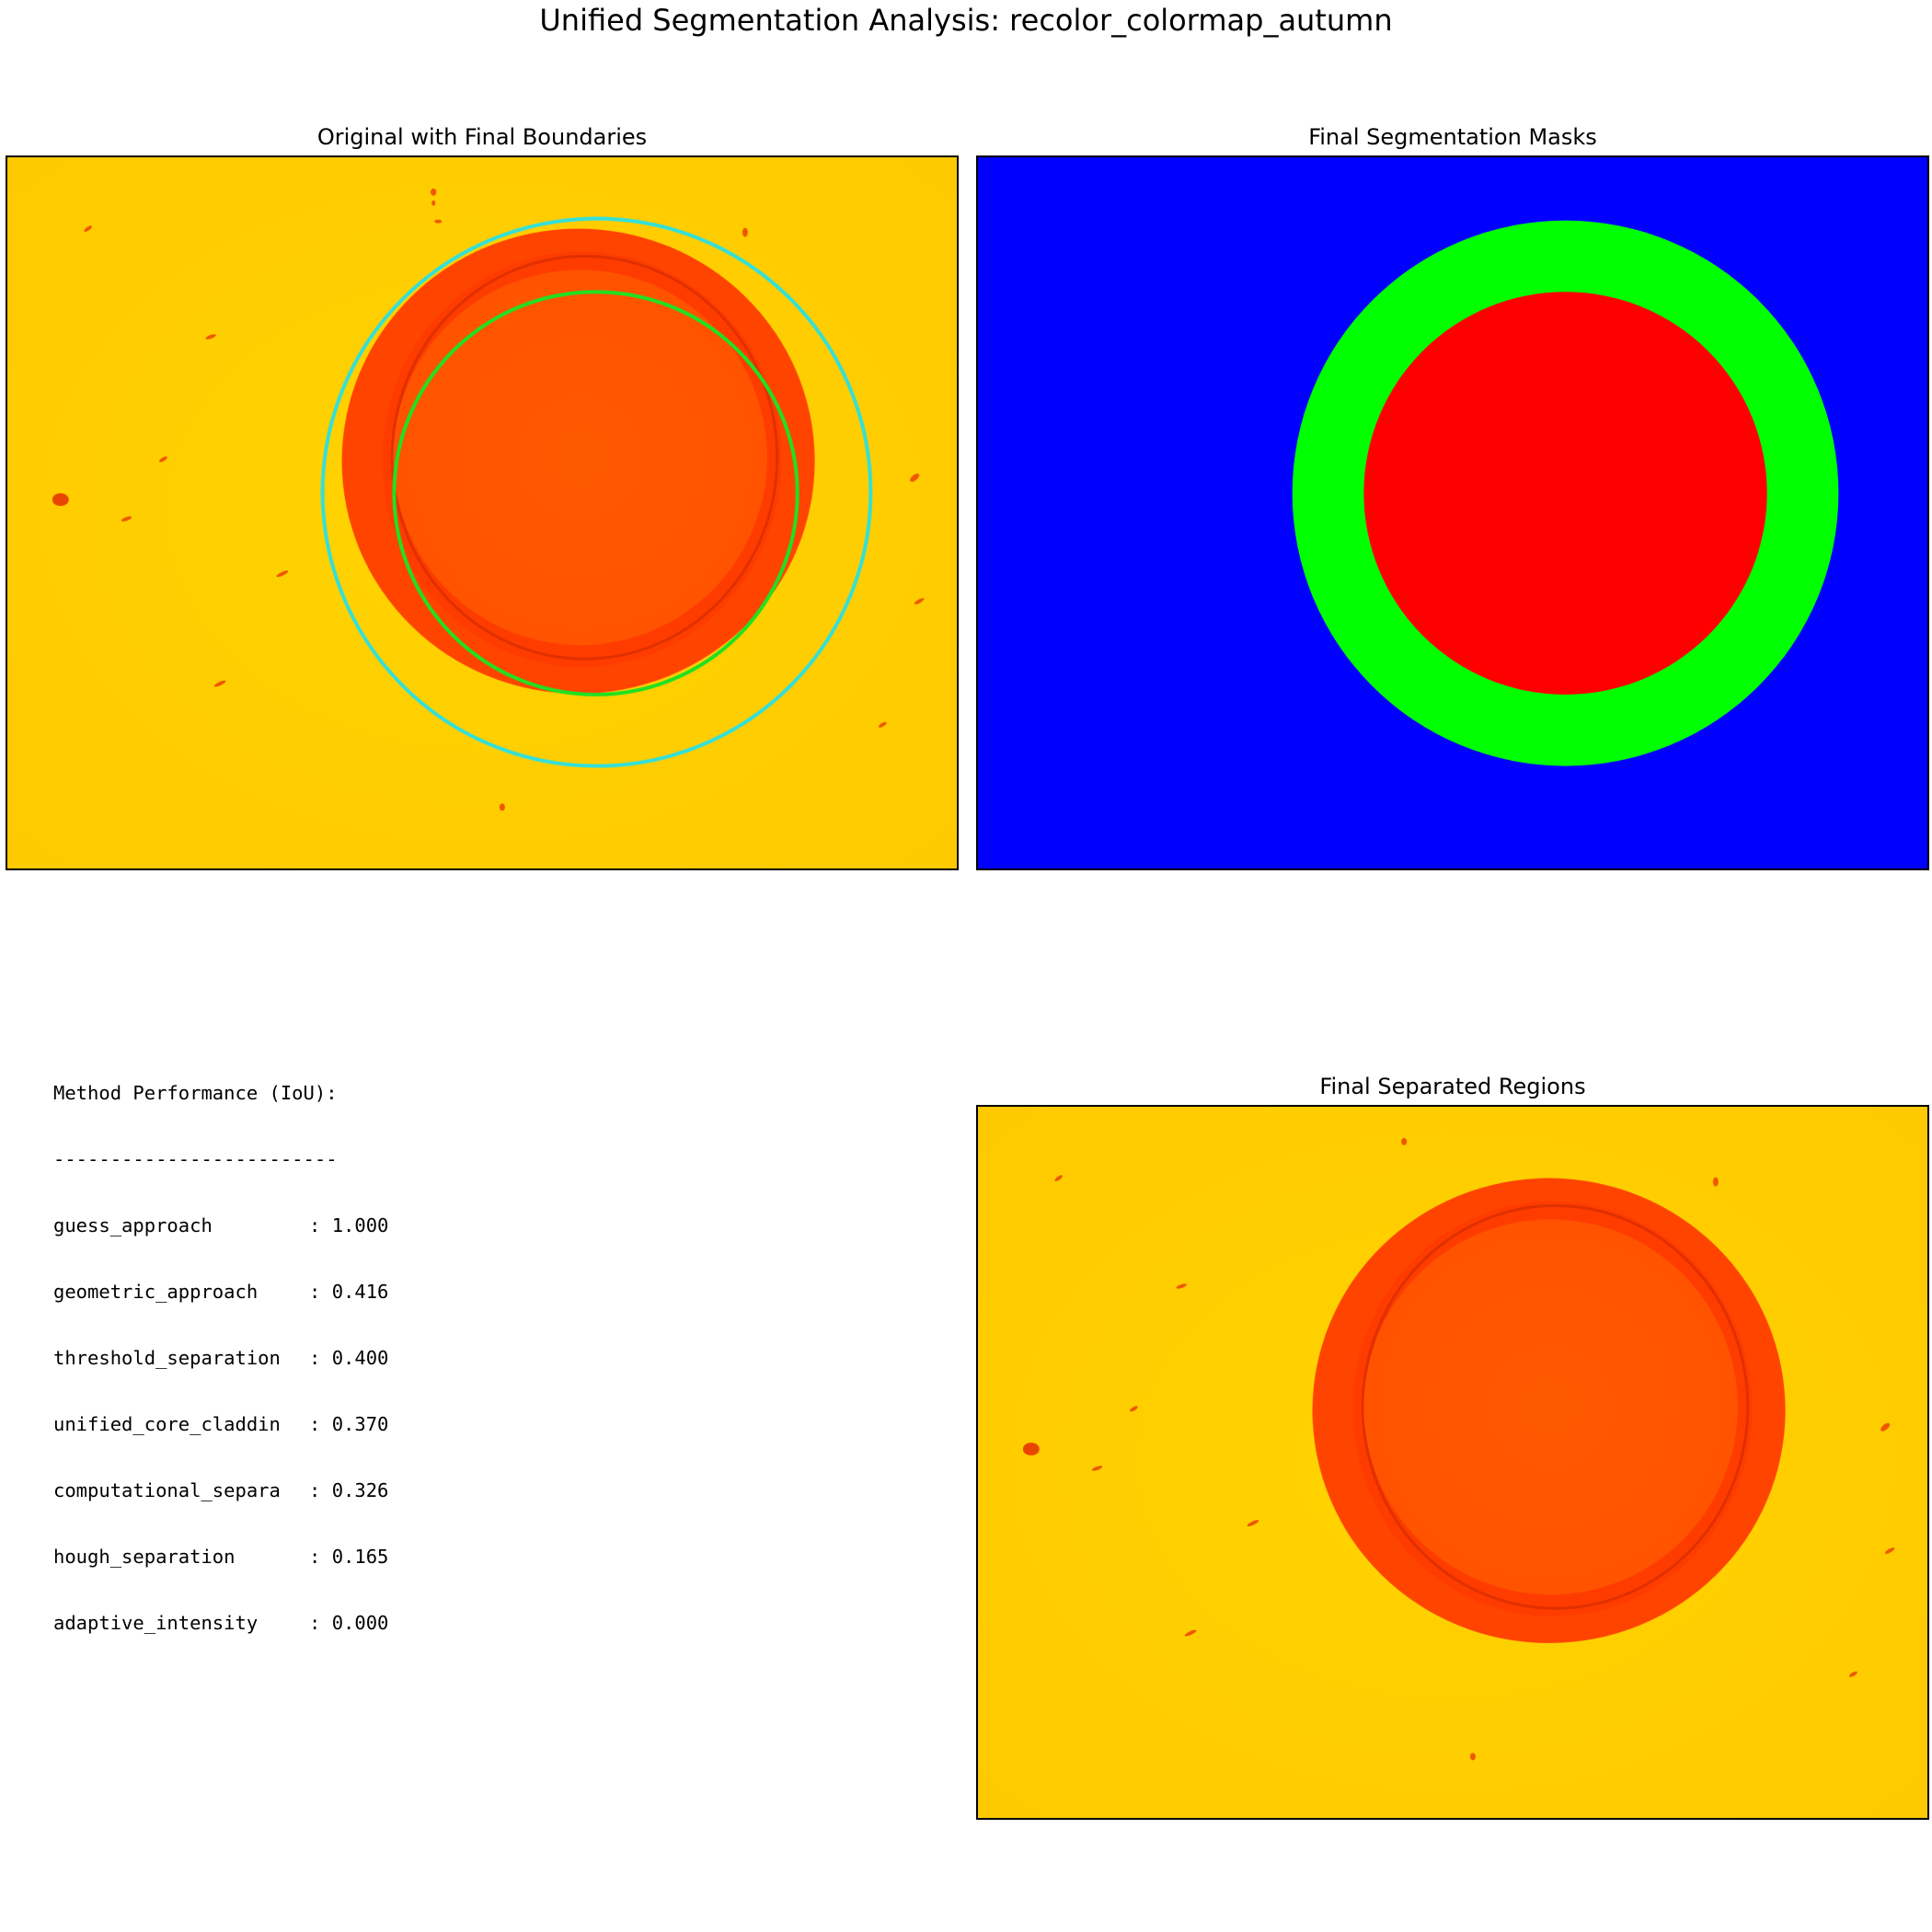 The height and width of the screenshot is (1932, 1932). Describe the element at coordinates (221, 1490) in the screenshot. I see `performance-row: computational_separa: 0.326` at that location.